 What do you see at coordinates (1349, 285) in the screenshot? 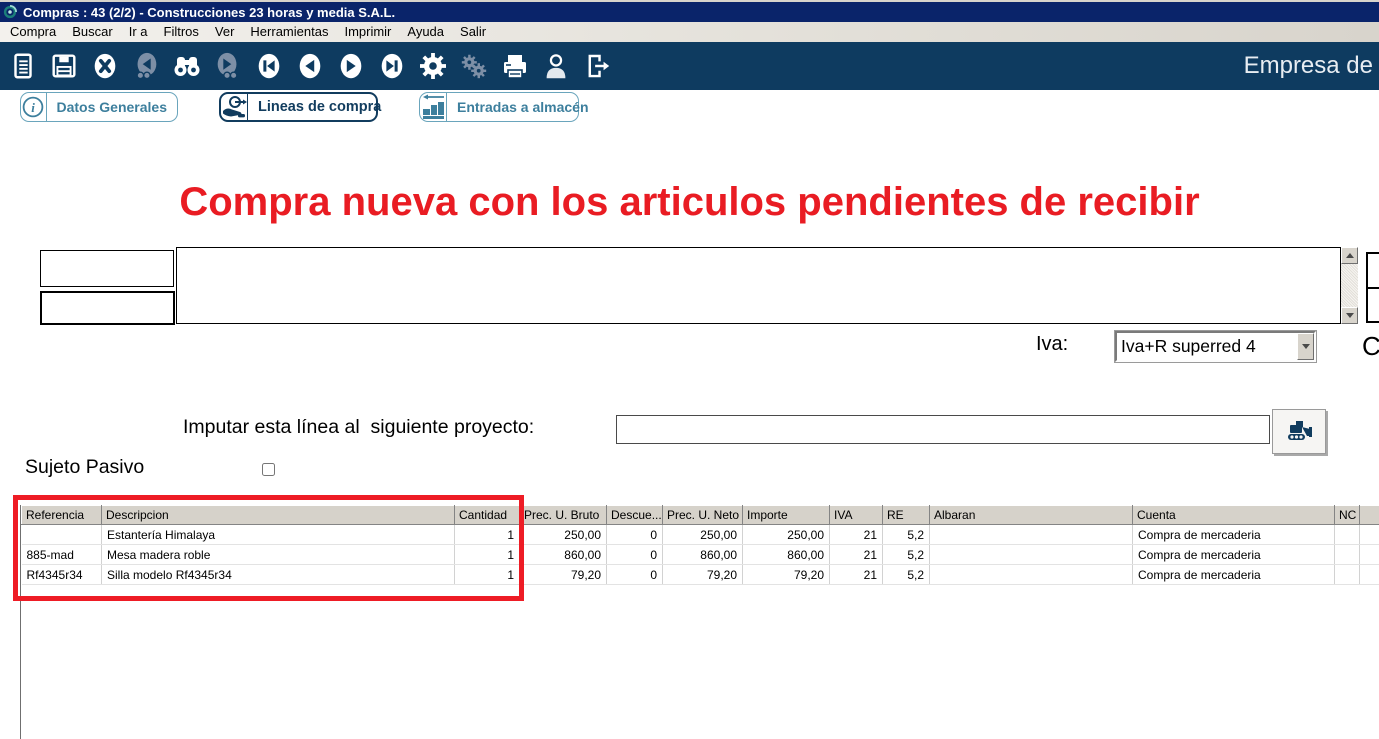
I see `description-scrollbar` at bounding box center [1349, 285].